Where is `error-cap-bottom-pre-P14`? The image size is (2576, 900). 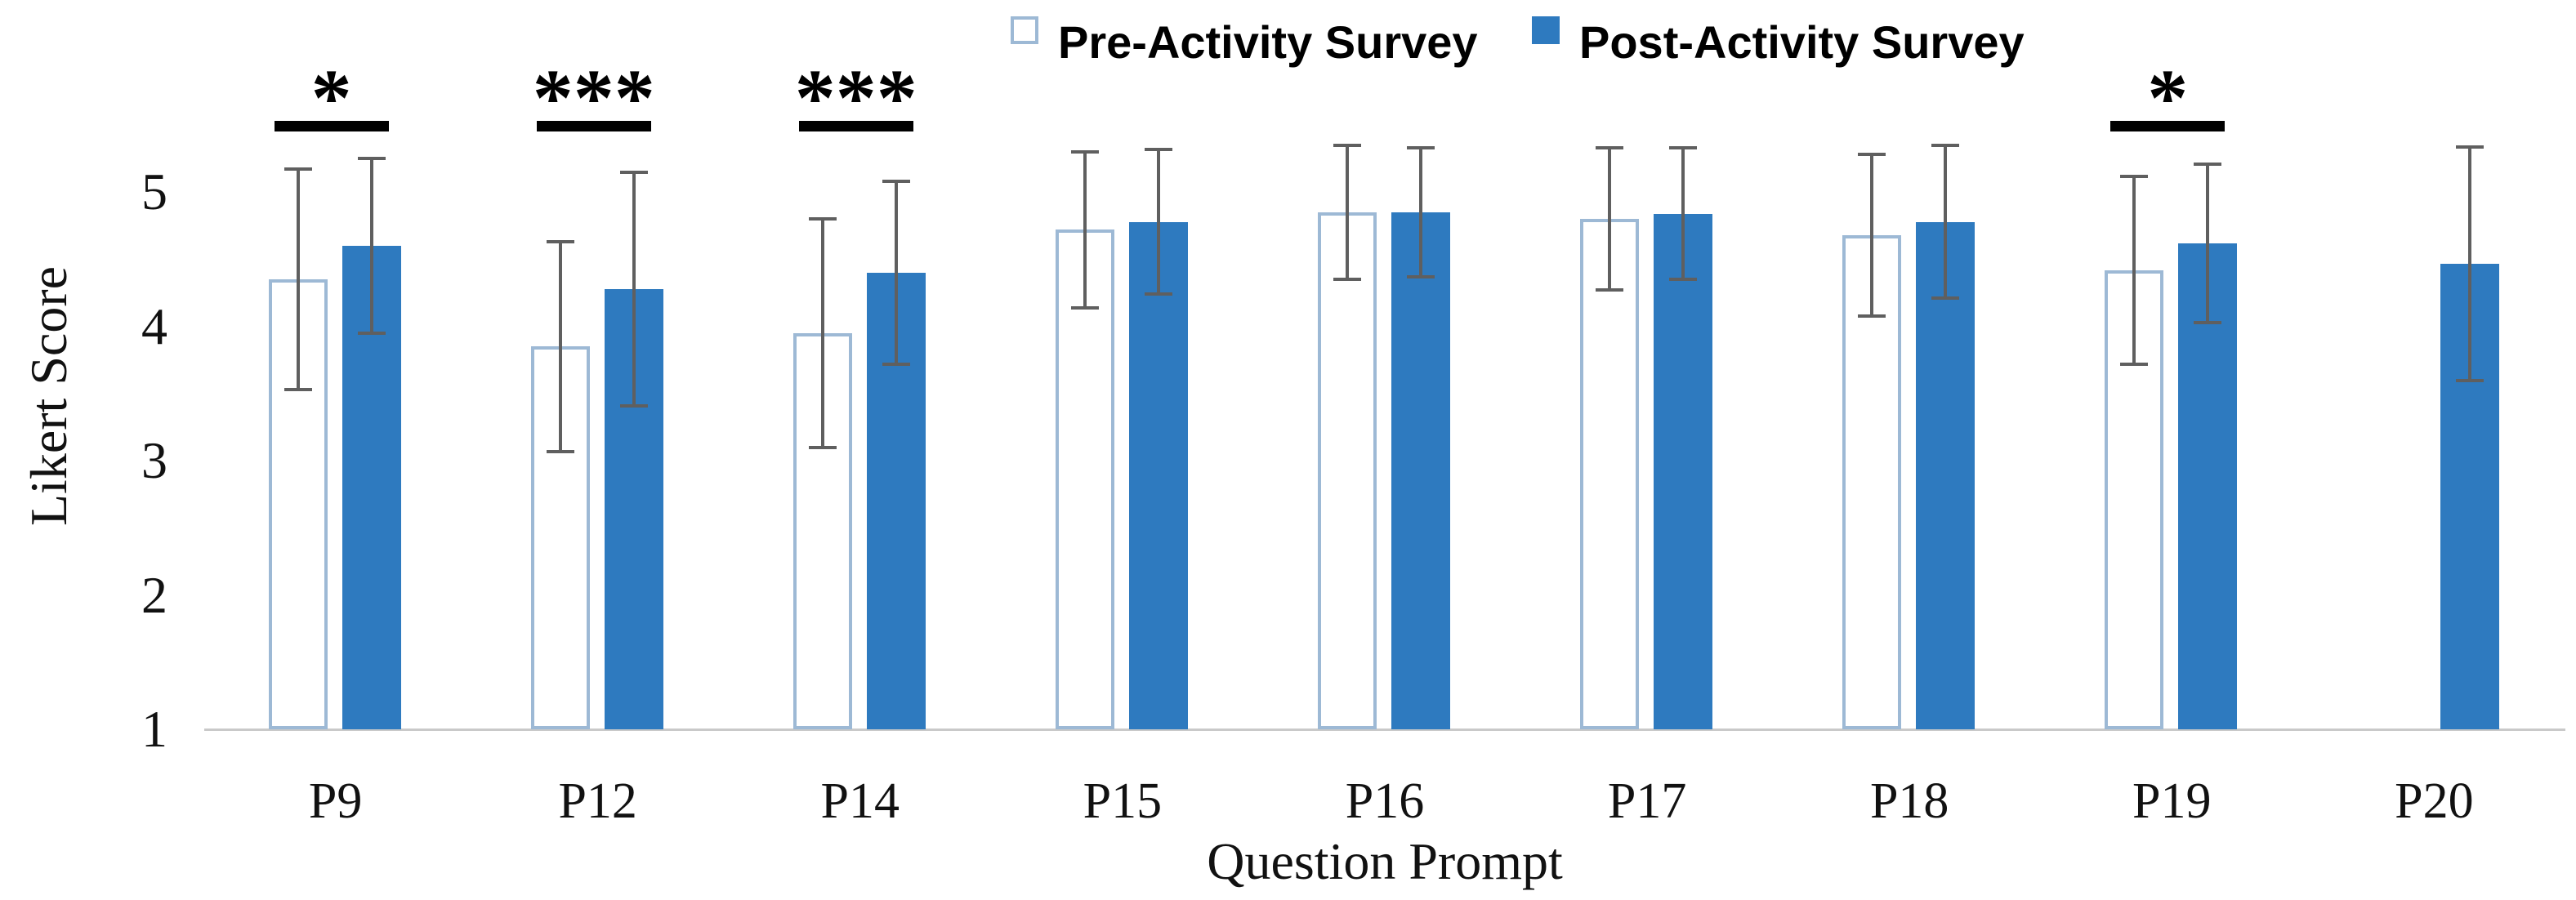
error-cap-bottom-pre-P14 is located at coordinates (823, 447).